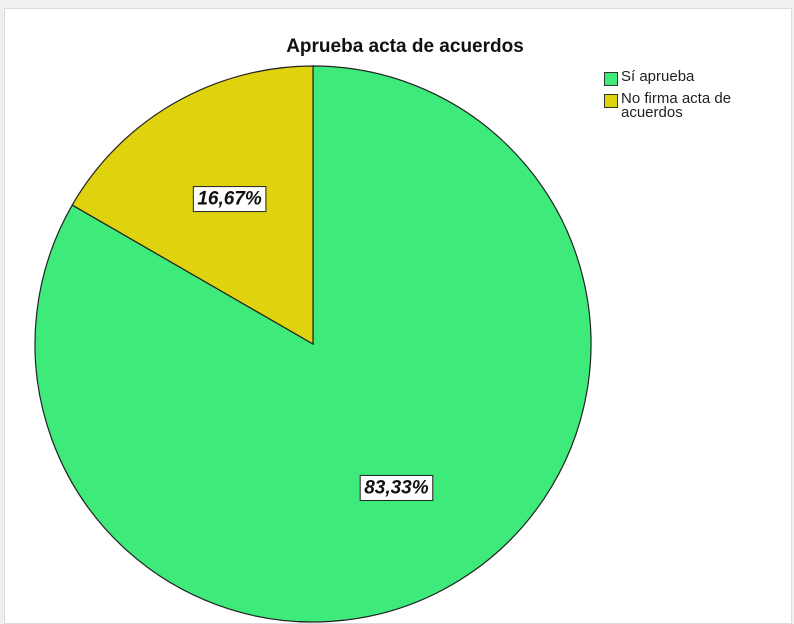  I want to click on legend-item: Sí aprueba, so click(689, 77).